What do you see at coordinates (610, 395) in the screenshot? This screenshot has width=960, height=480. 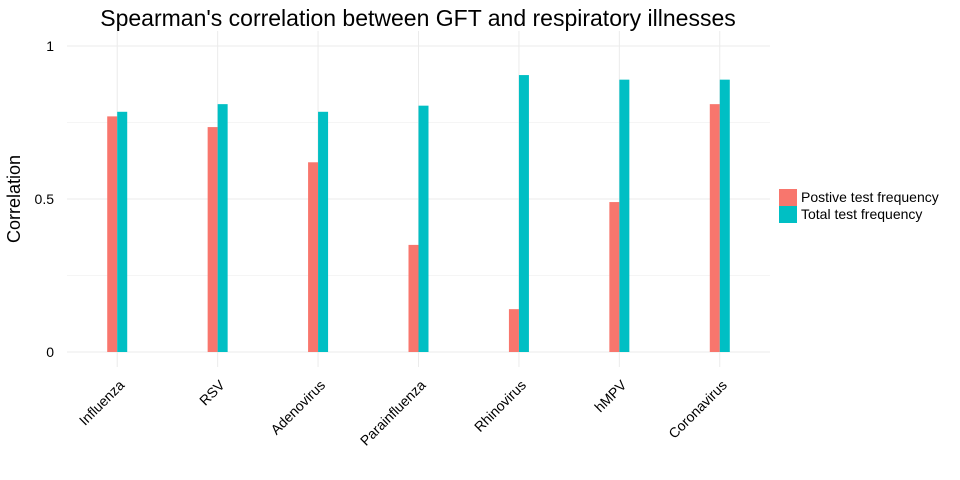 I see `x-tick-label: hMPV` at bounding box center [610, 395].